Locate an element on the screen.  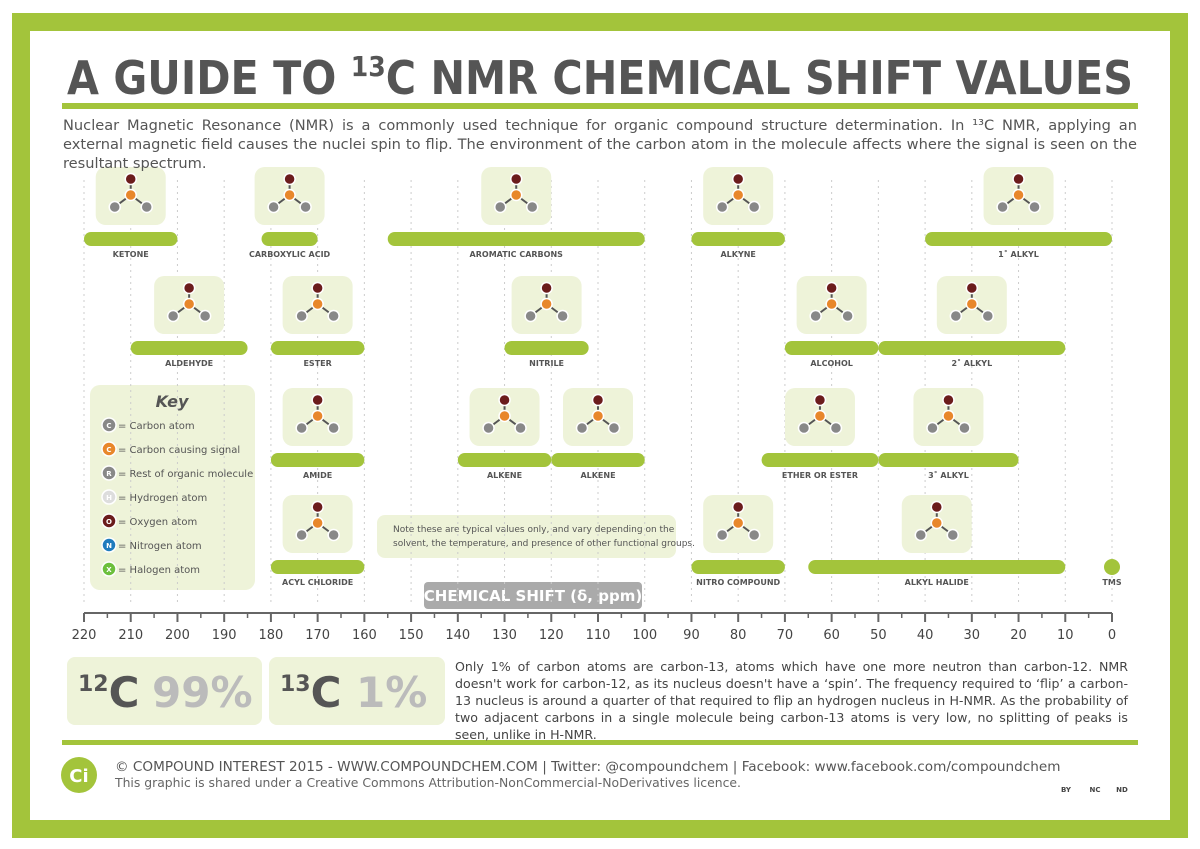
key-title: Key is located at coordinates (172, 401).